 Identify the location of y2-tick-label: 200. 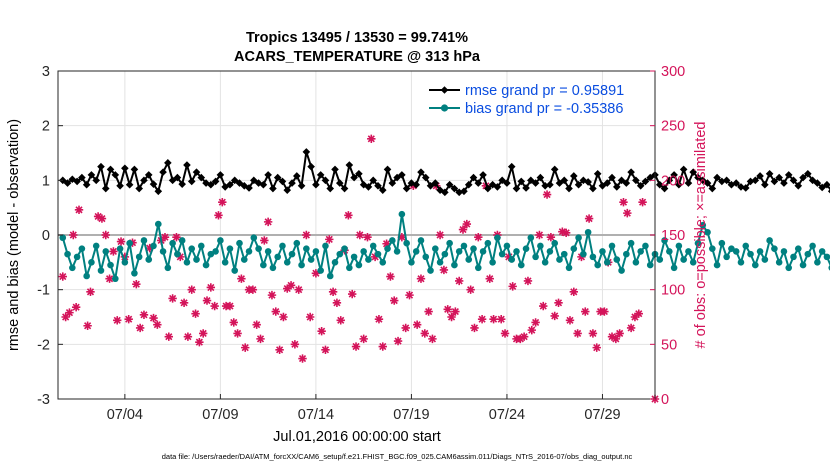
(673, 181).